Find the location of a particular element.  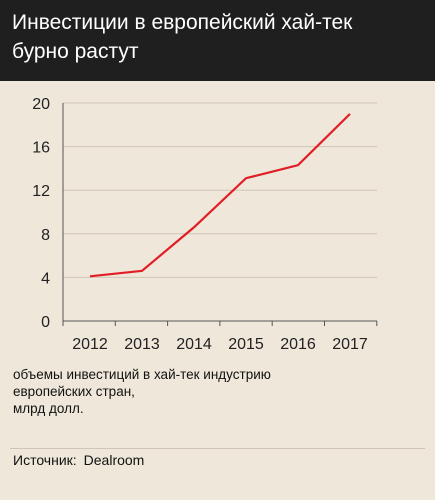

x-tick-label: 2016 is located at coordinates (298, 344).